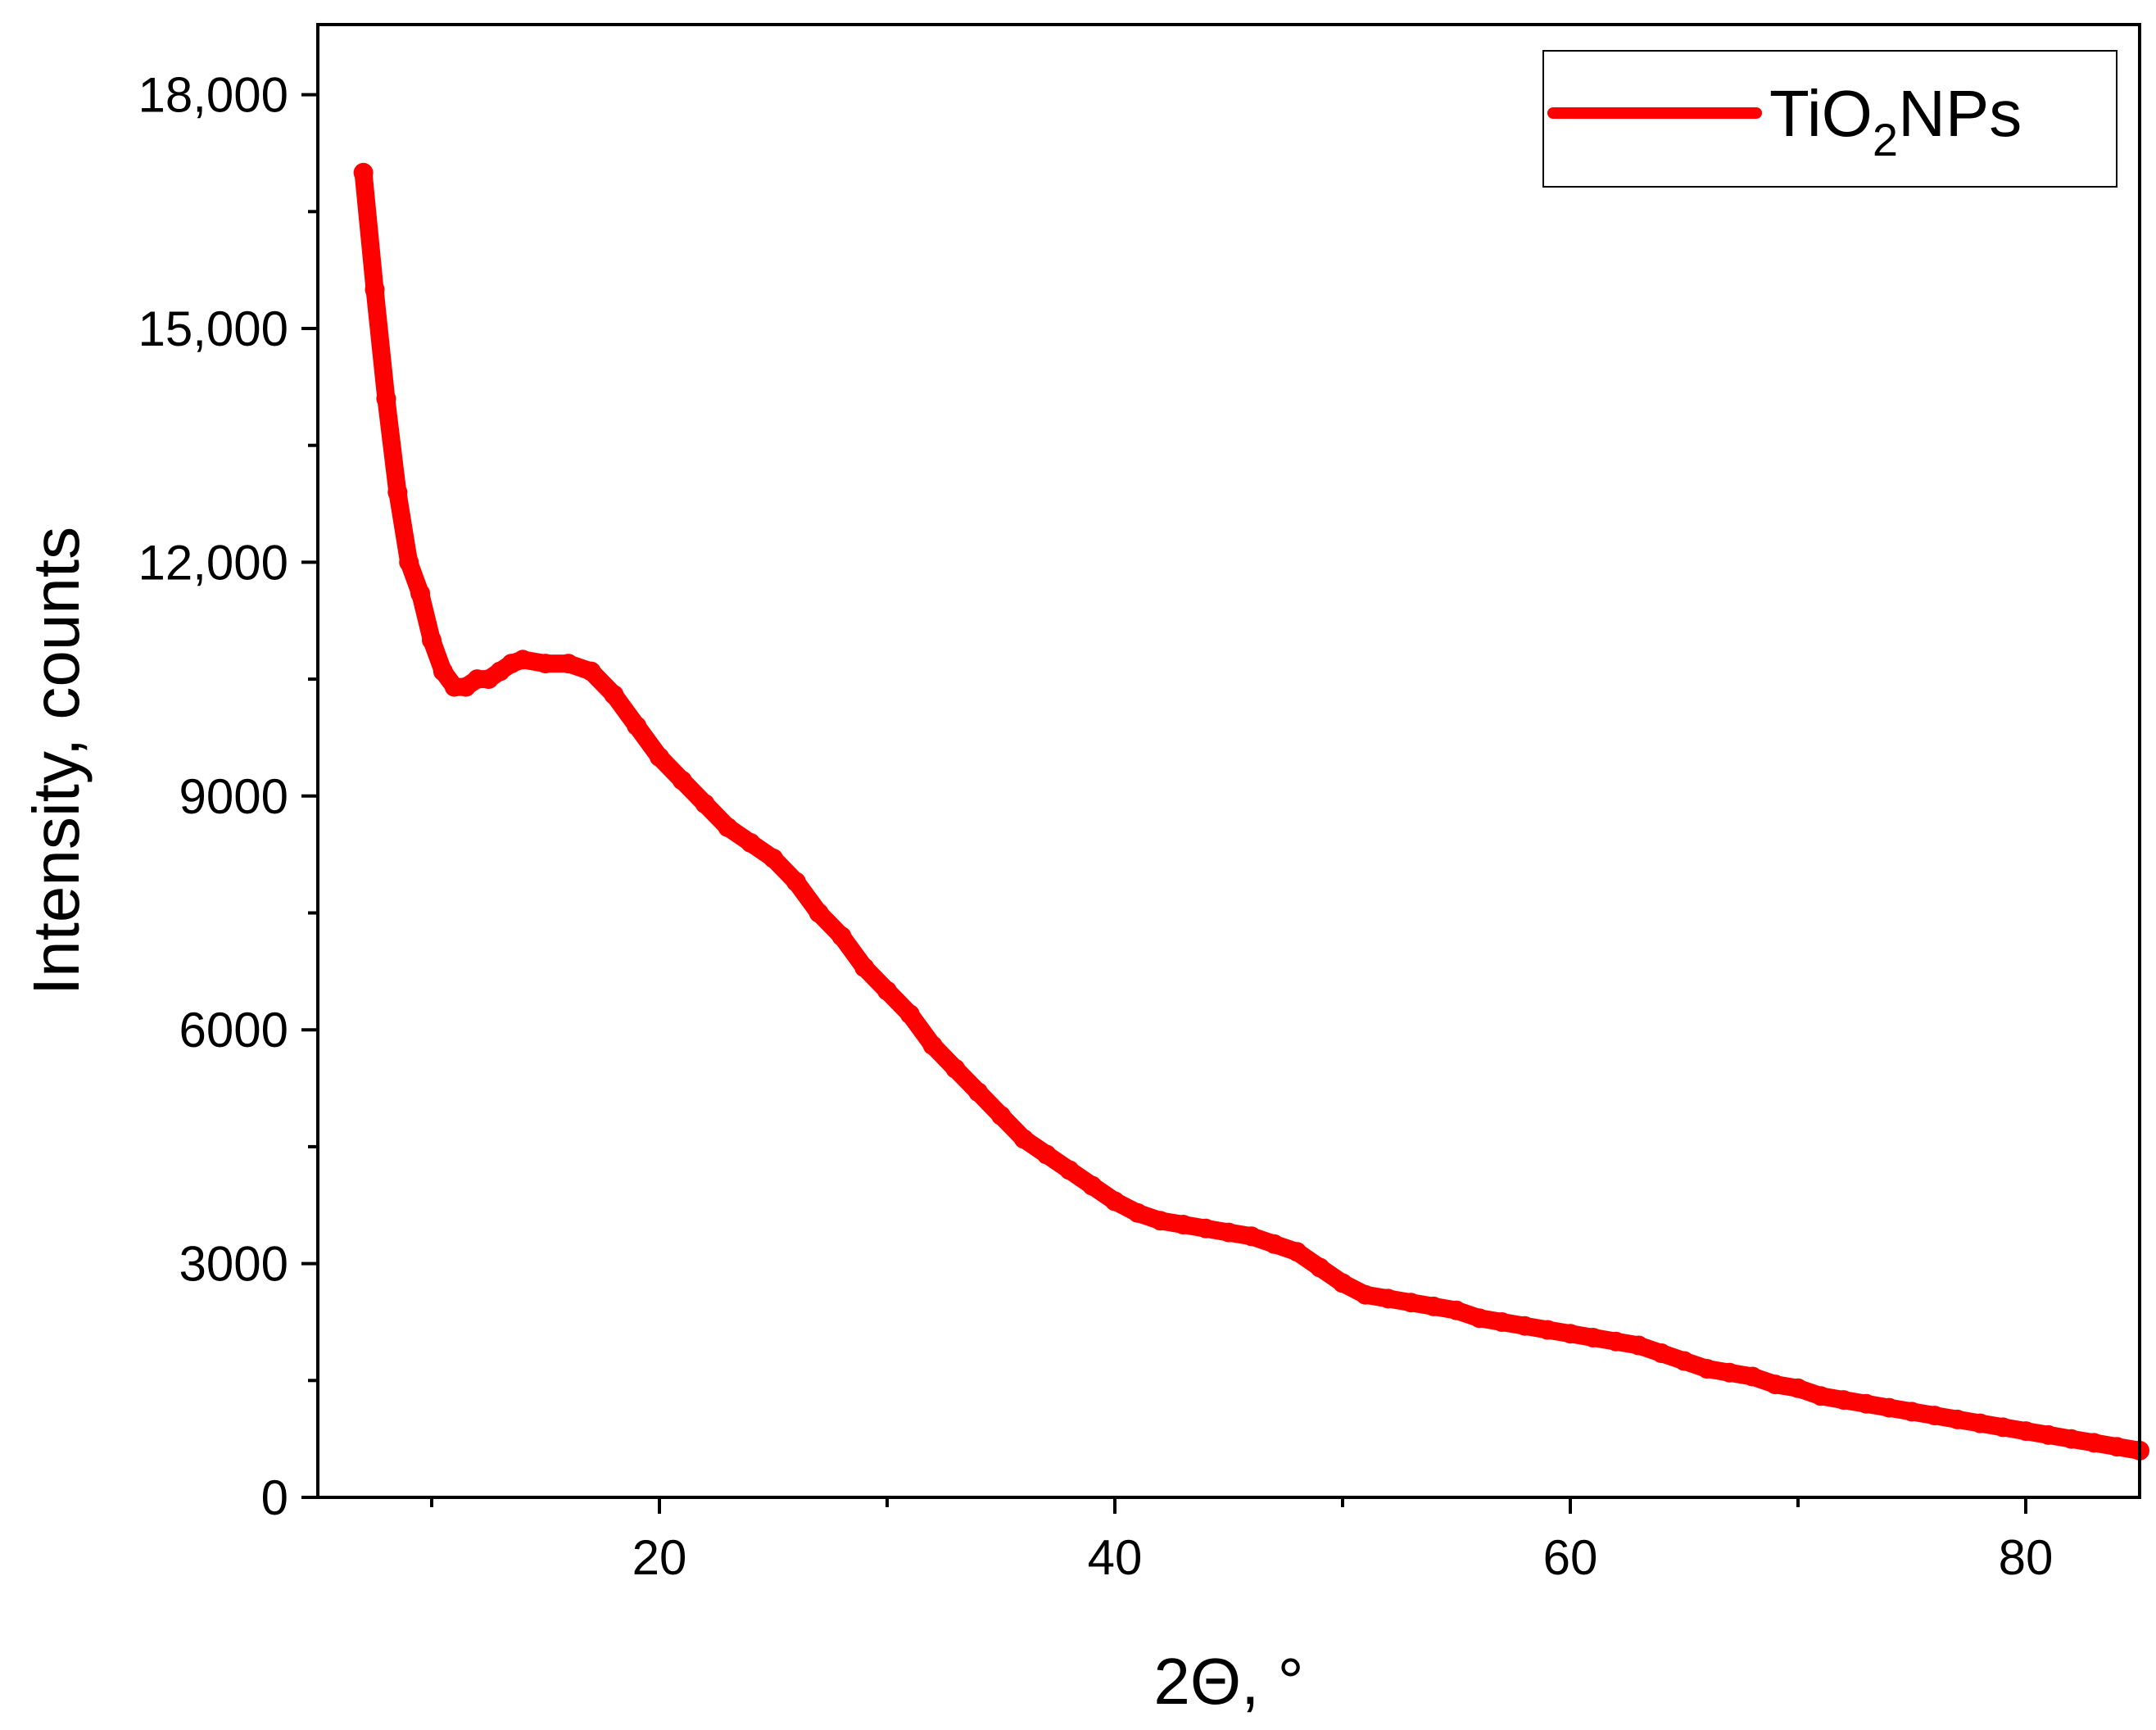  I want to click on x-tick-label: 60, so click(1570, 1557).